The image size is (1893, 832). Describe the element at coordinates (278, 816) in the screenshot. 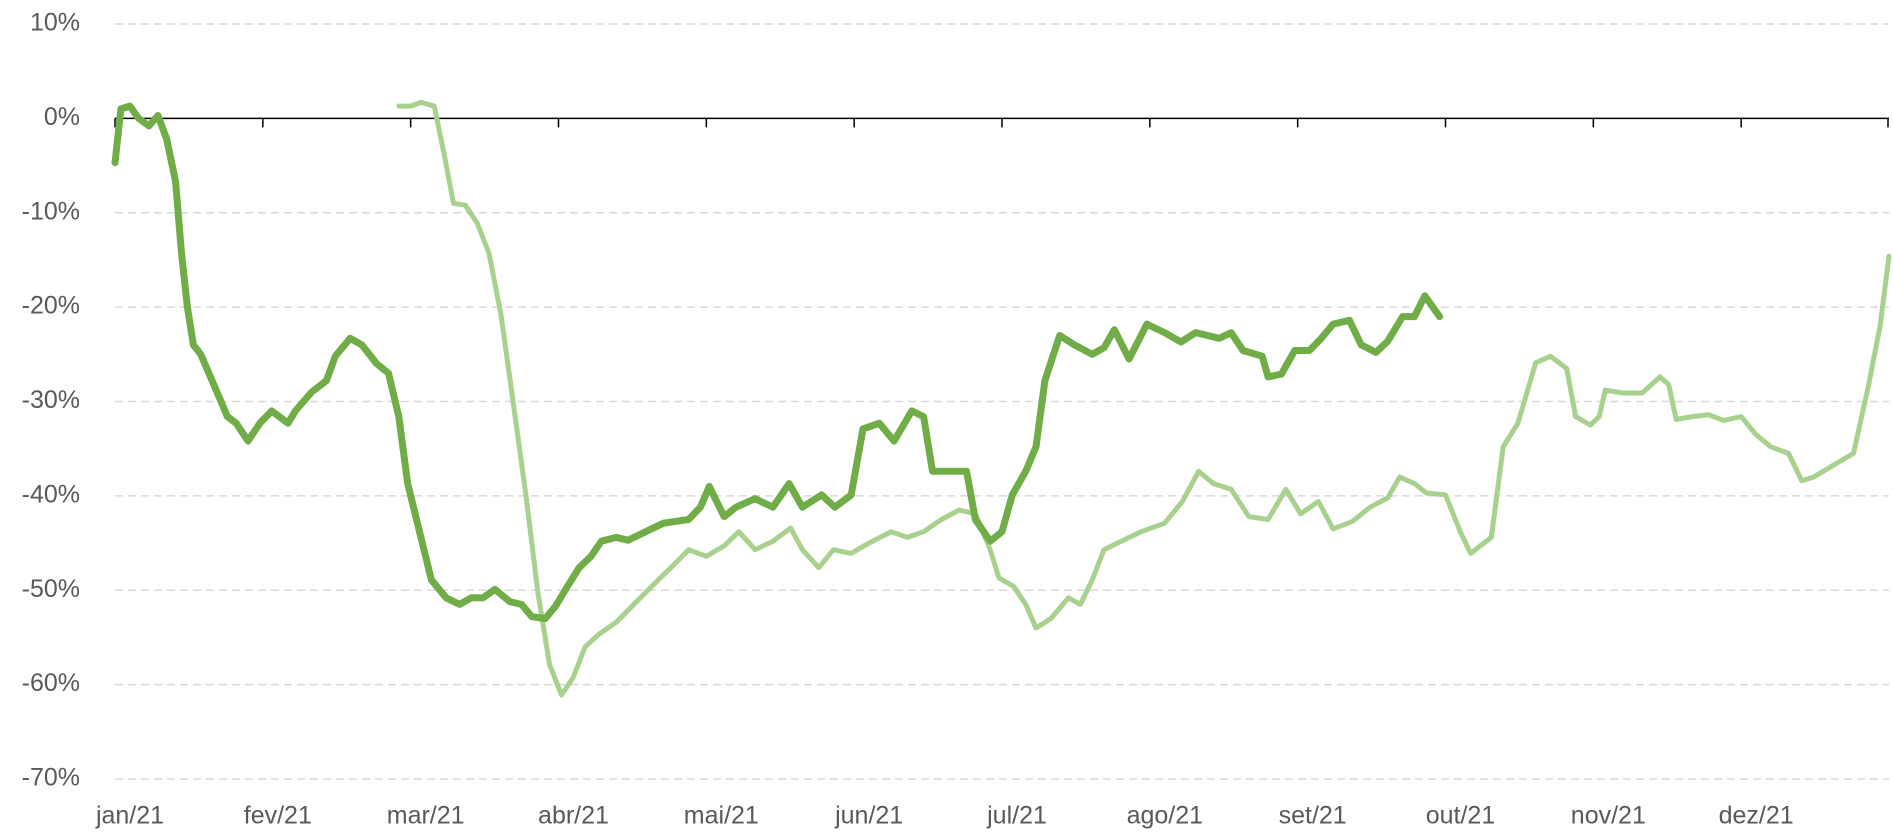

I see `x-tick-label: fev/21` at that location.